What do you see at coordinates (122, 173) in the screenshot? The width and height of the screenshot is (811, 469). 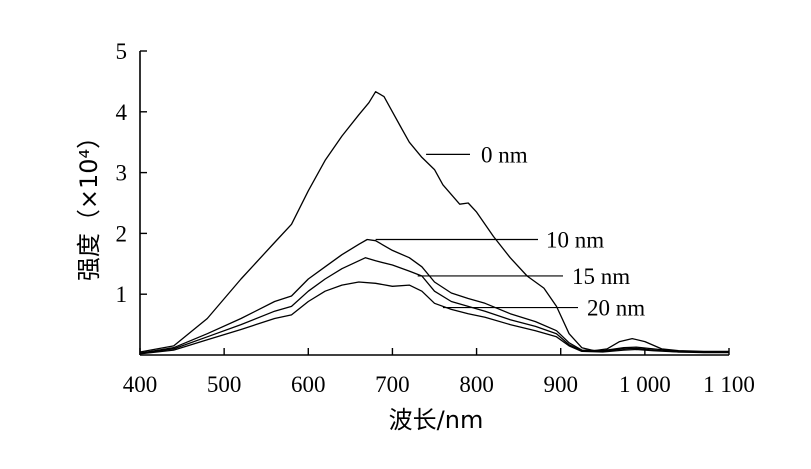 I see `y-tick-label: 3` at bounding box center [122, 173].